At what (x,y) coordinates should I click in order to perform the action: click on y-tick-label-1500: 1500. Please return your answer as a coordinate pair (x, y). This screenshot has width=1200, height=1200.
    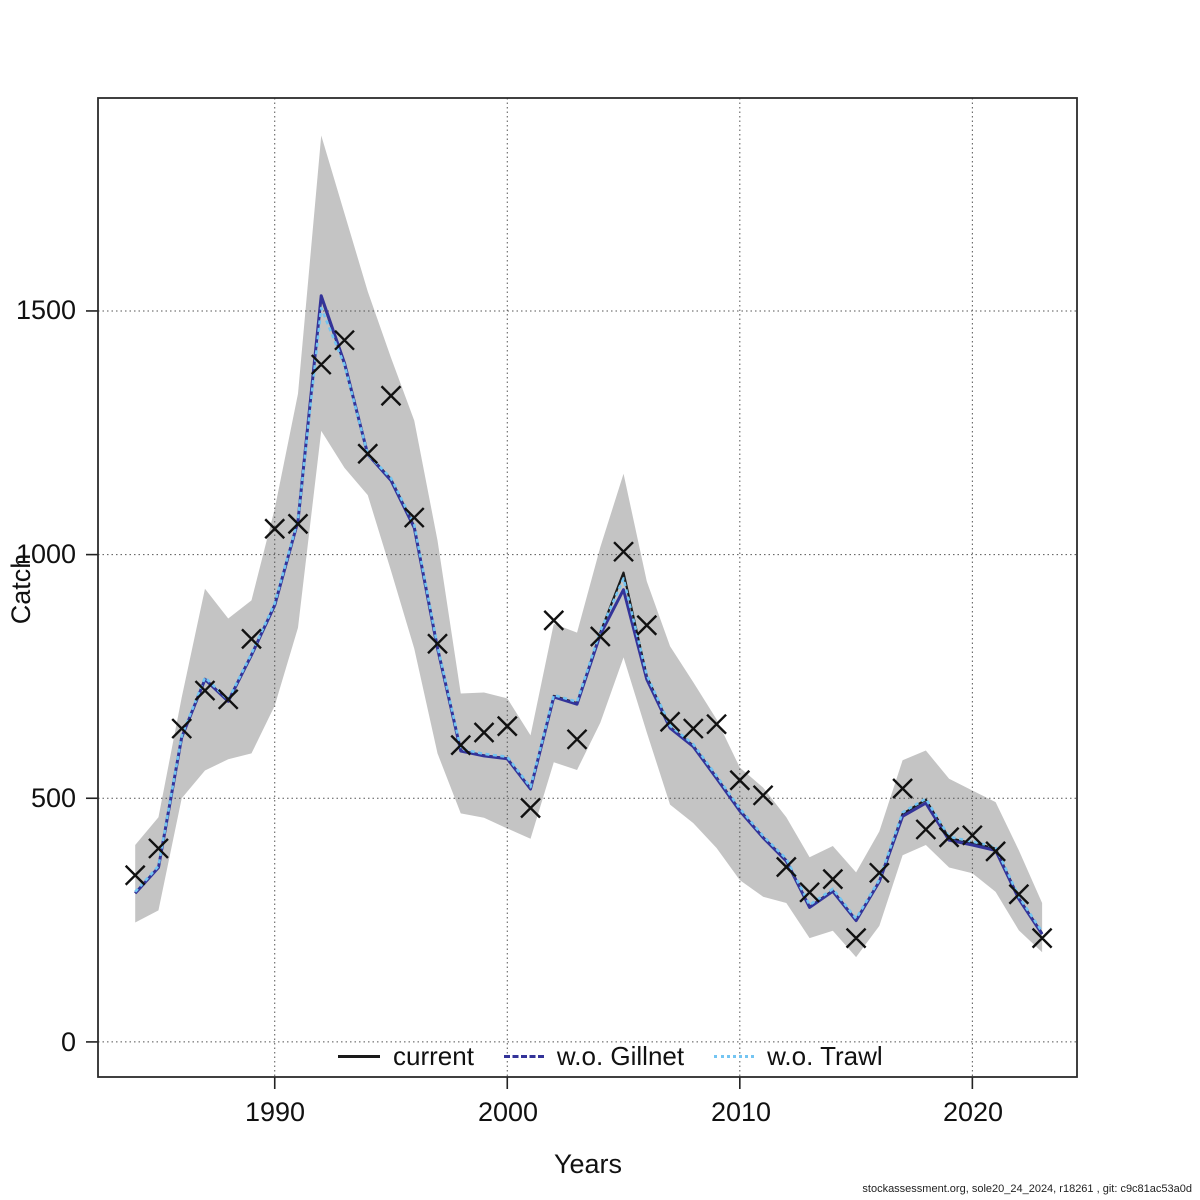
    Looking at the image, I should click on (46, 310).